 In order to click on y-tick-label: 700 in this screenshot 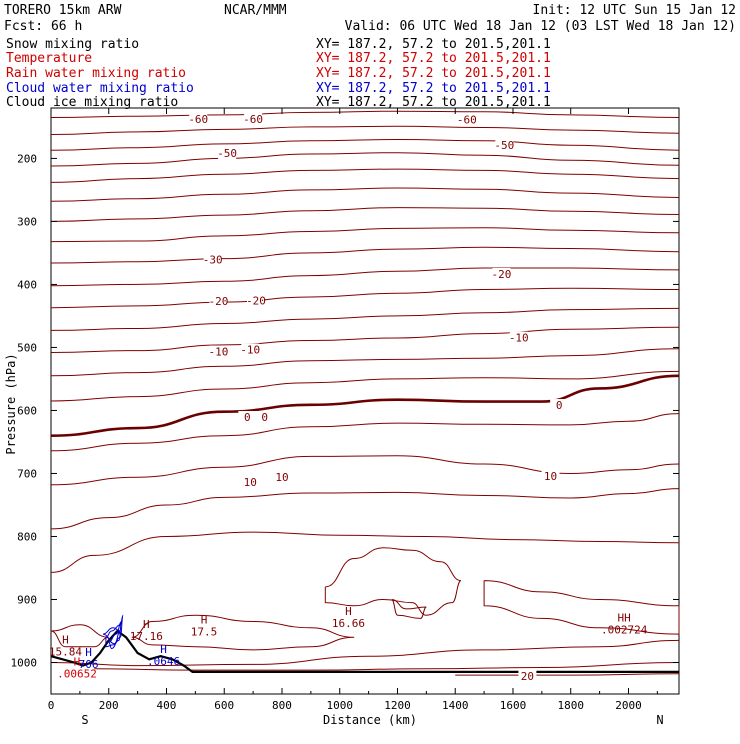, I will do `click(27, 473)`.